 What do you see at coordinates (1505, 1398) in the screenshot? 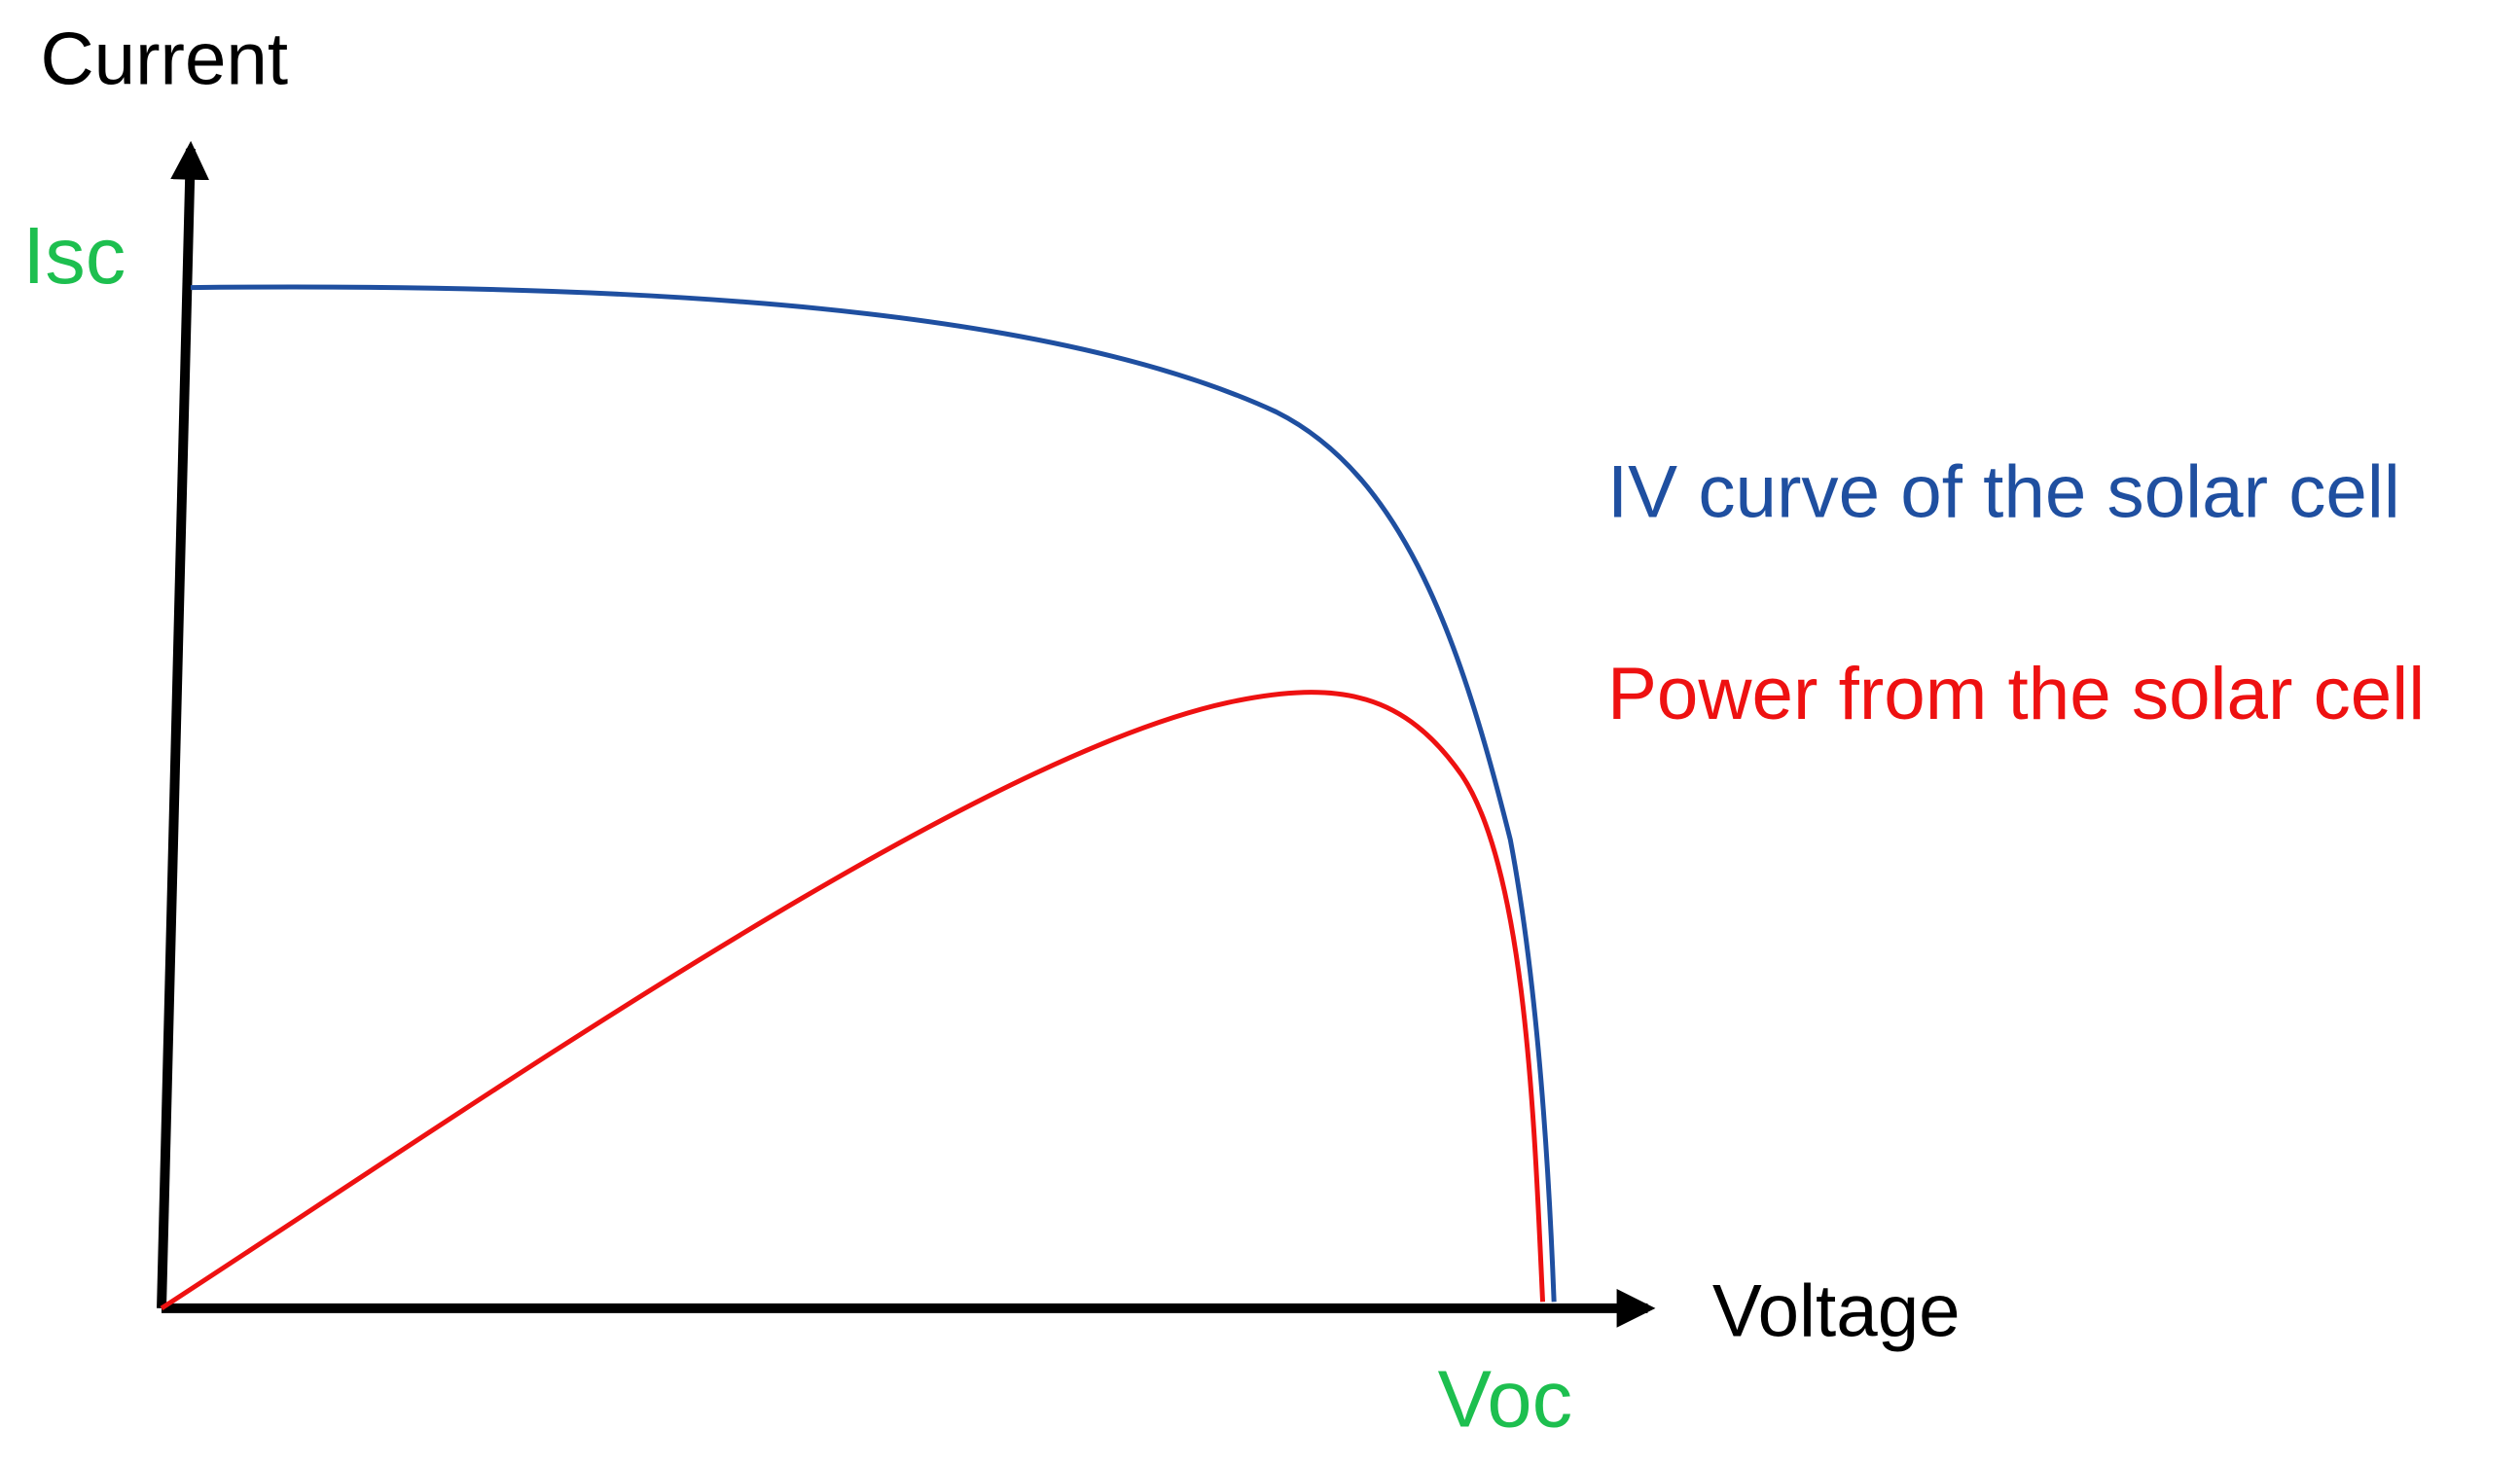
I see `voc-label: Voc` at bounding box center [1505, 1398].